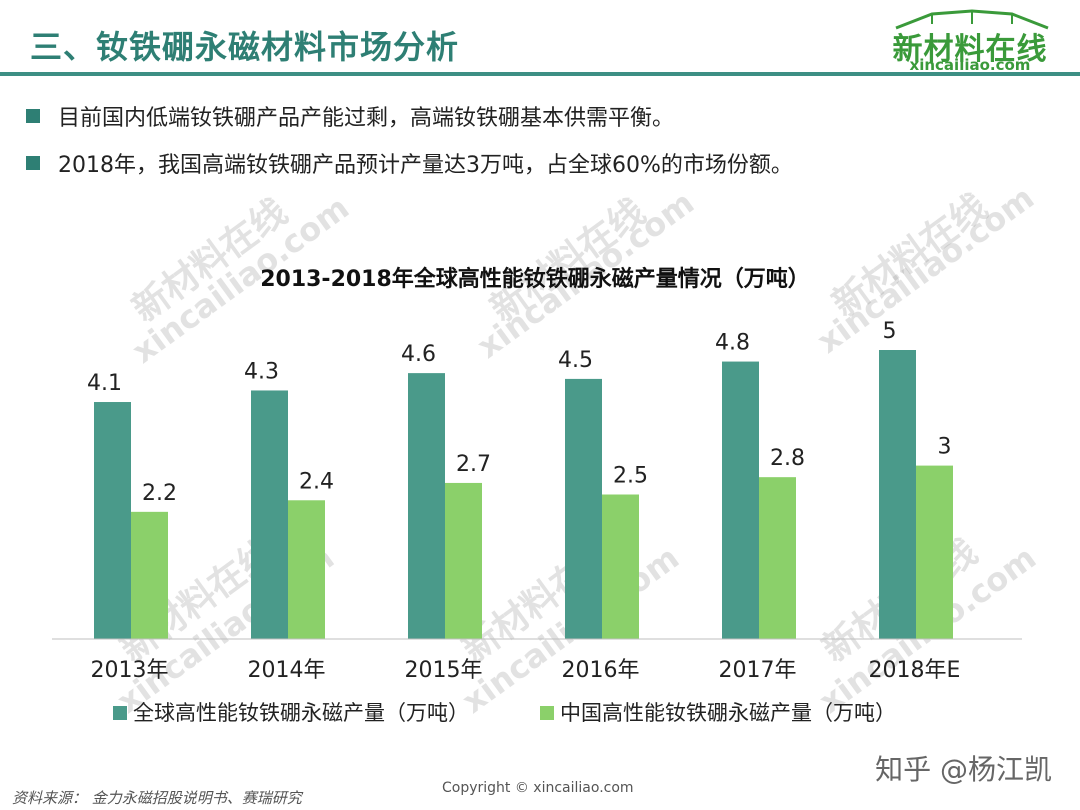  Describe the element at coordinates (601, 670) in the screenshot. I see `x-tick-label: 2016年` at that location.